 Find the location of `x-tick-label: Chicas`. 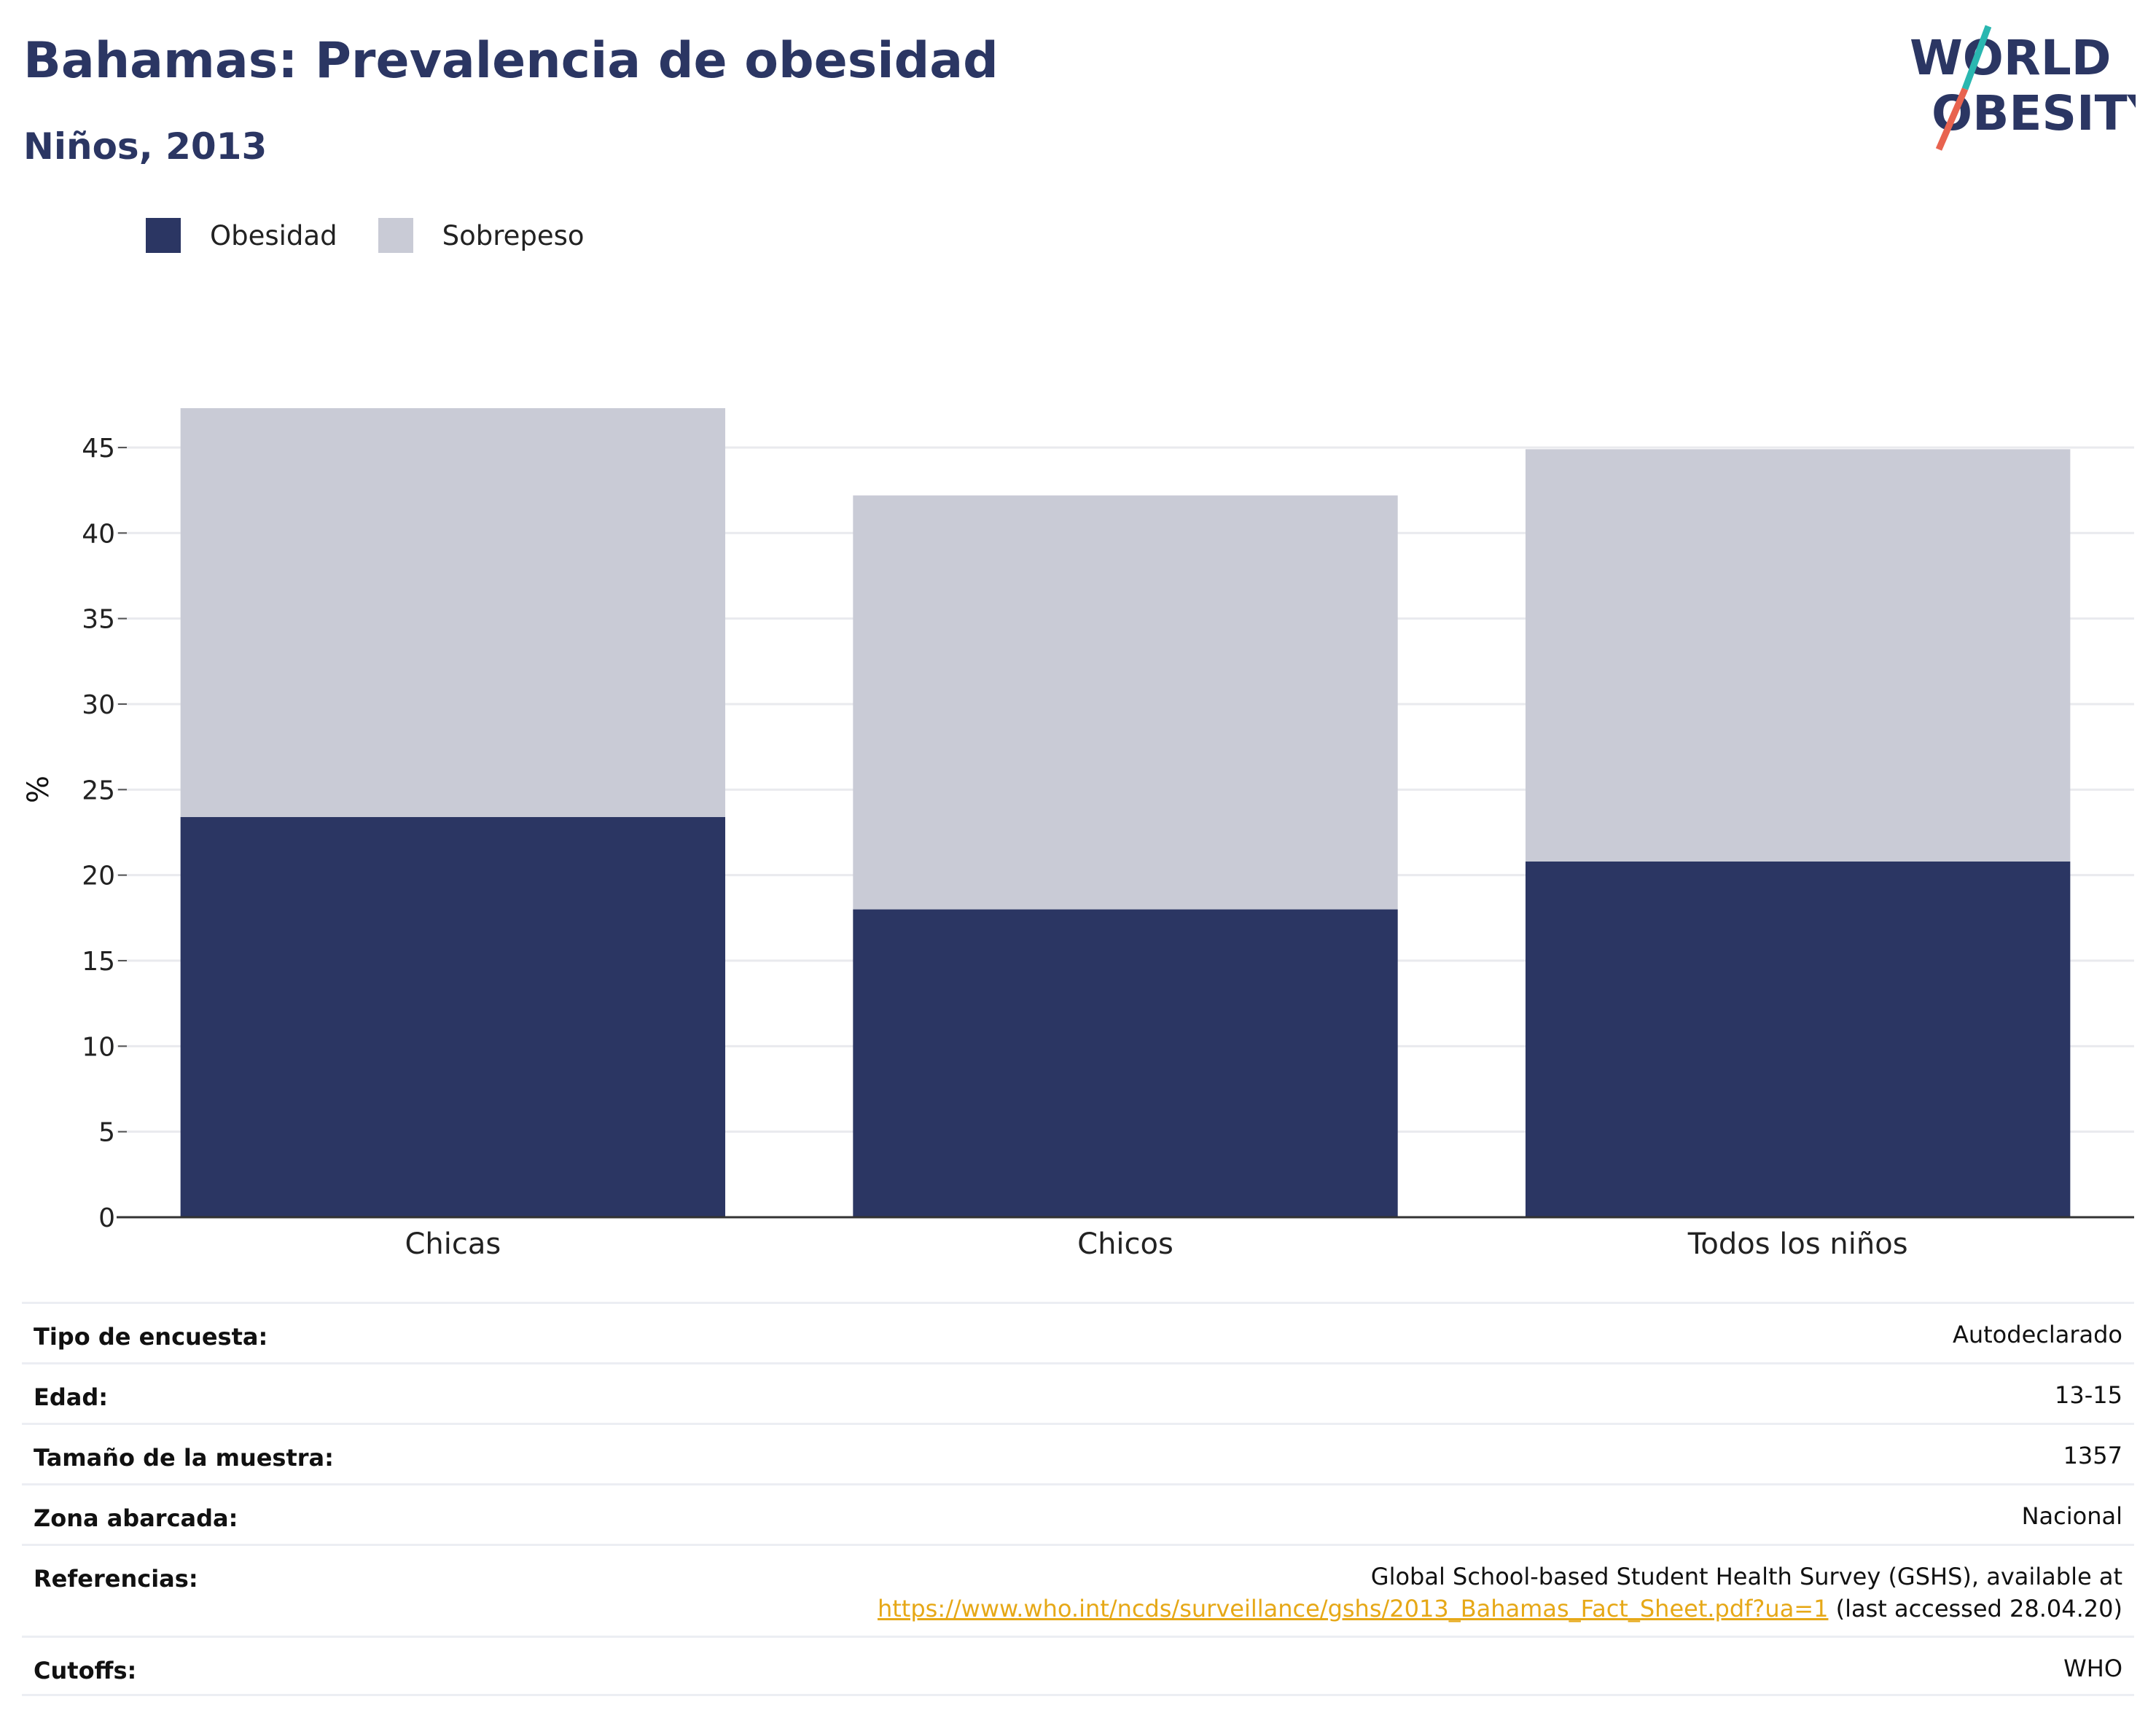

x-tick-label: Chicas is located at coordinates (453, 1244).